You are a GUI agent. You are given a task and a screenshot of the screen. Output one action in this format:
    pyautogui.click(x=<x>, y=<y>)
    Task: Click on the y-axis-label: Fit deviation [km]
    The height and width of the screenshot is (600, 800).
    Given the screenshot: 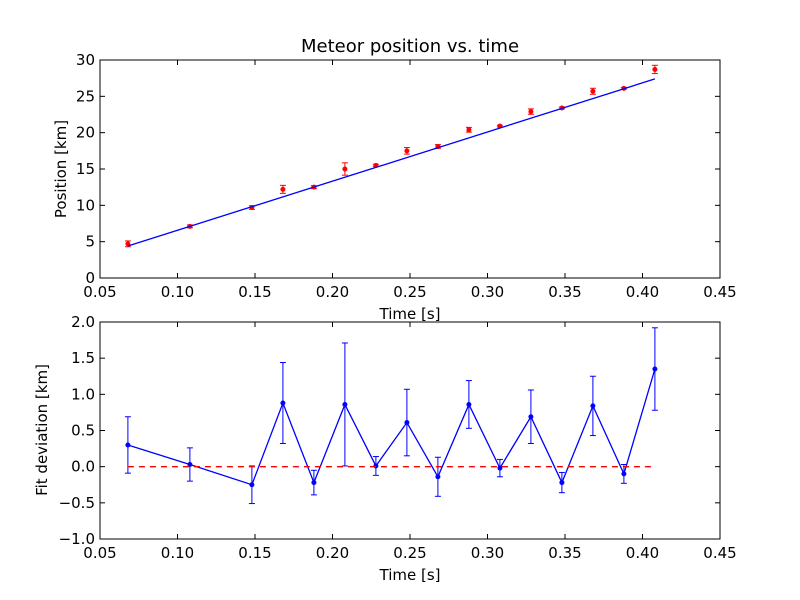 What is the action you would take?
    pyautogui.click(x=42, y=430)
    